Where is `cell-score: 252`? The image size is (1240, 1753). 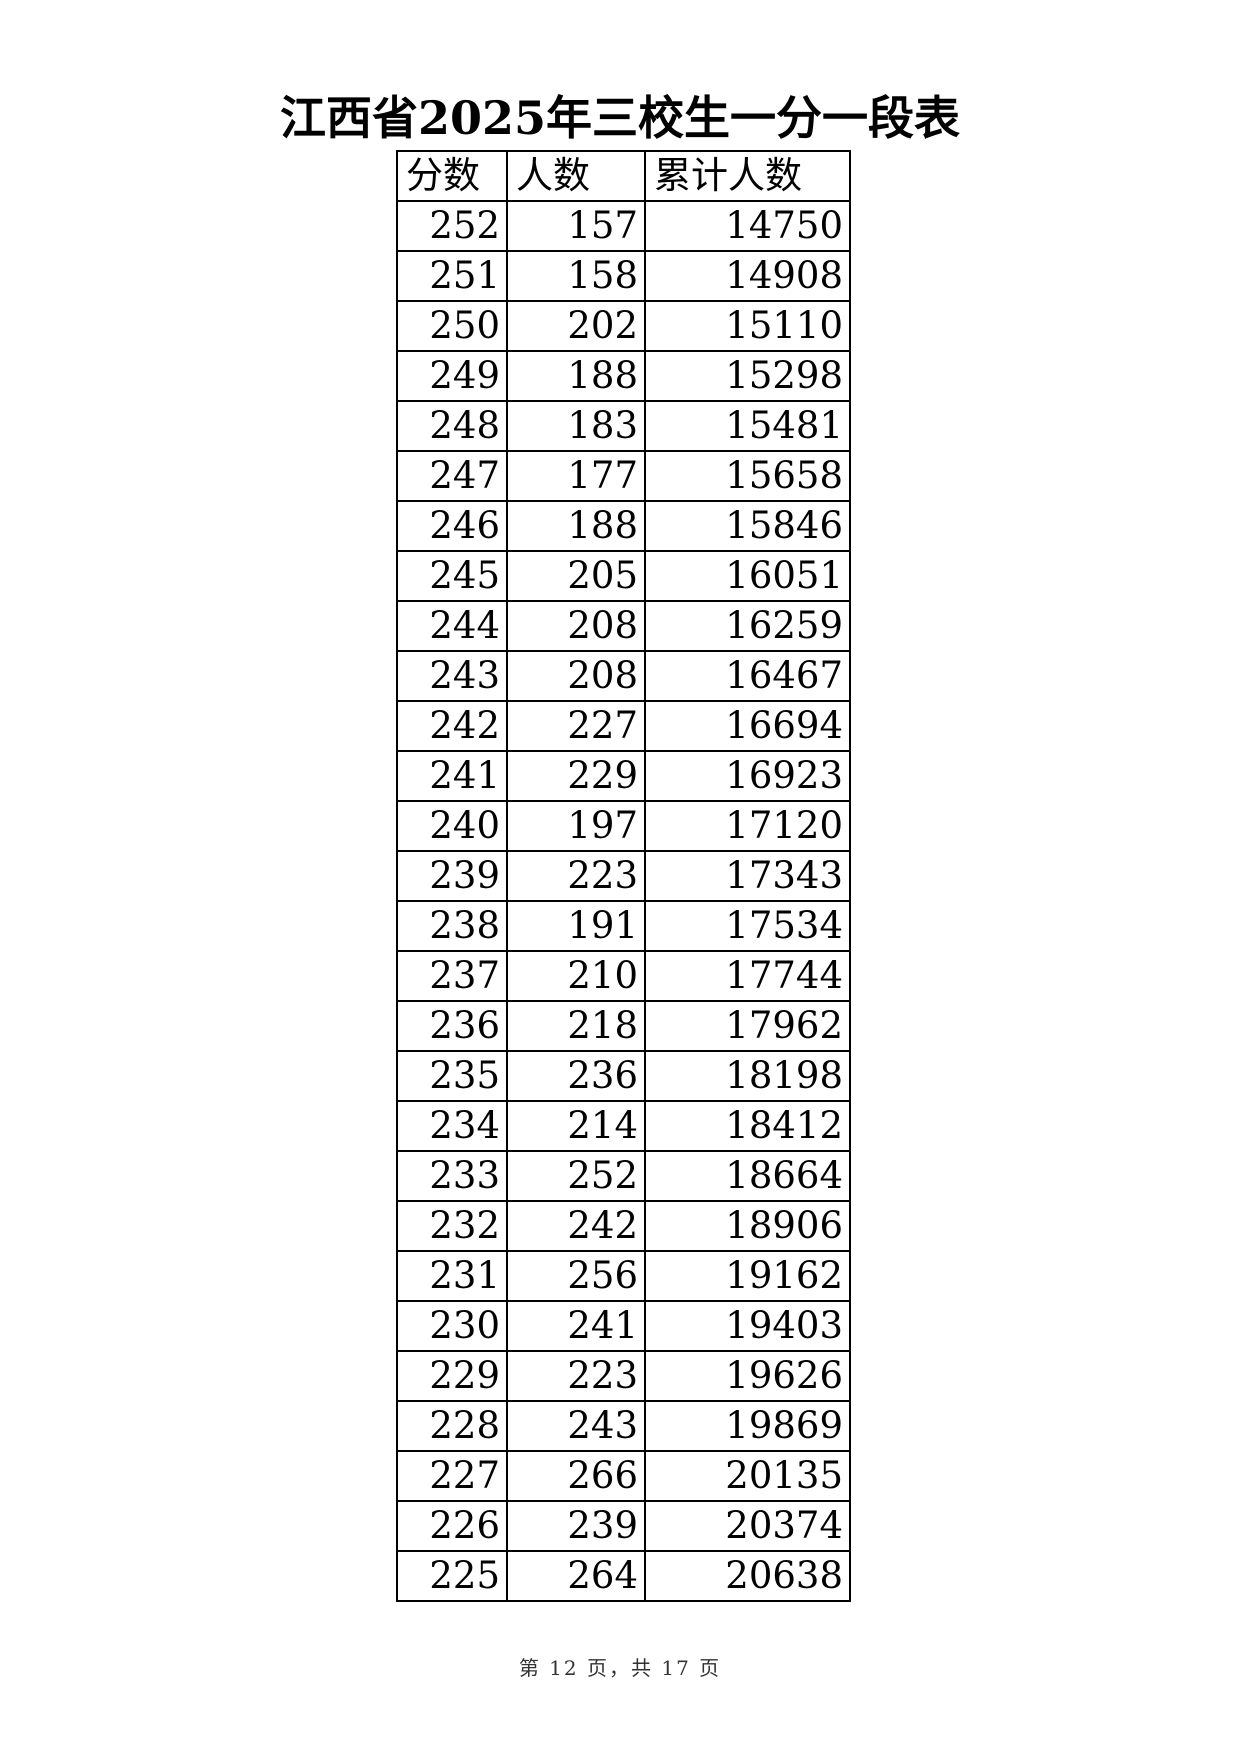
cell-score: 252 is located at coordinates (452, 226).